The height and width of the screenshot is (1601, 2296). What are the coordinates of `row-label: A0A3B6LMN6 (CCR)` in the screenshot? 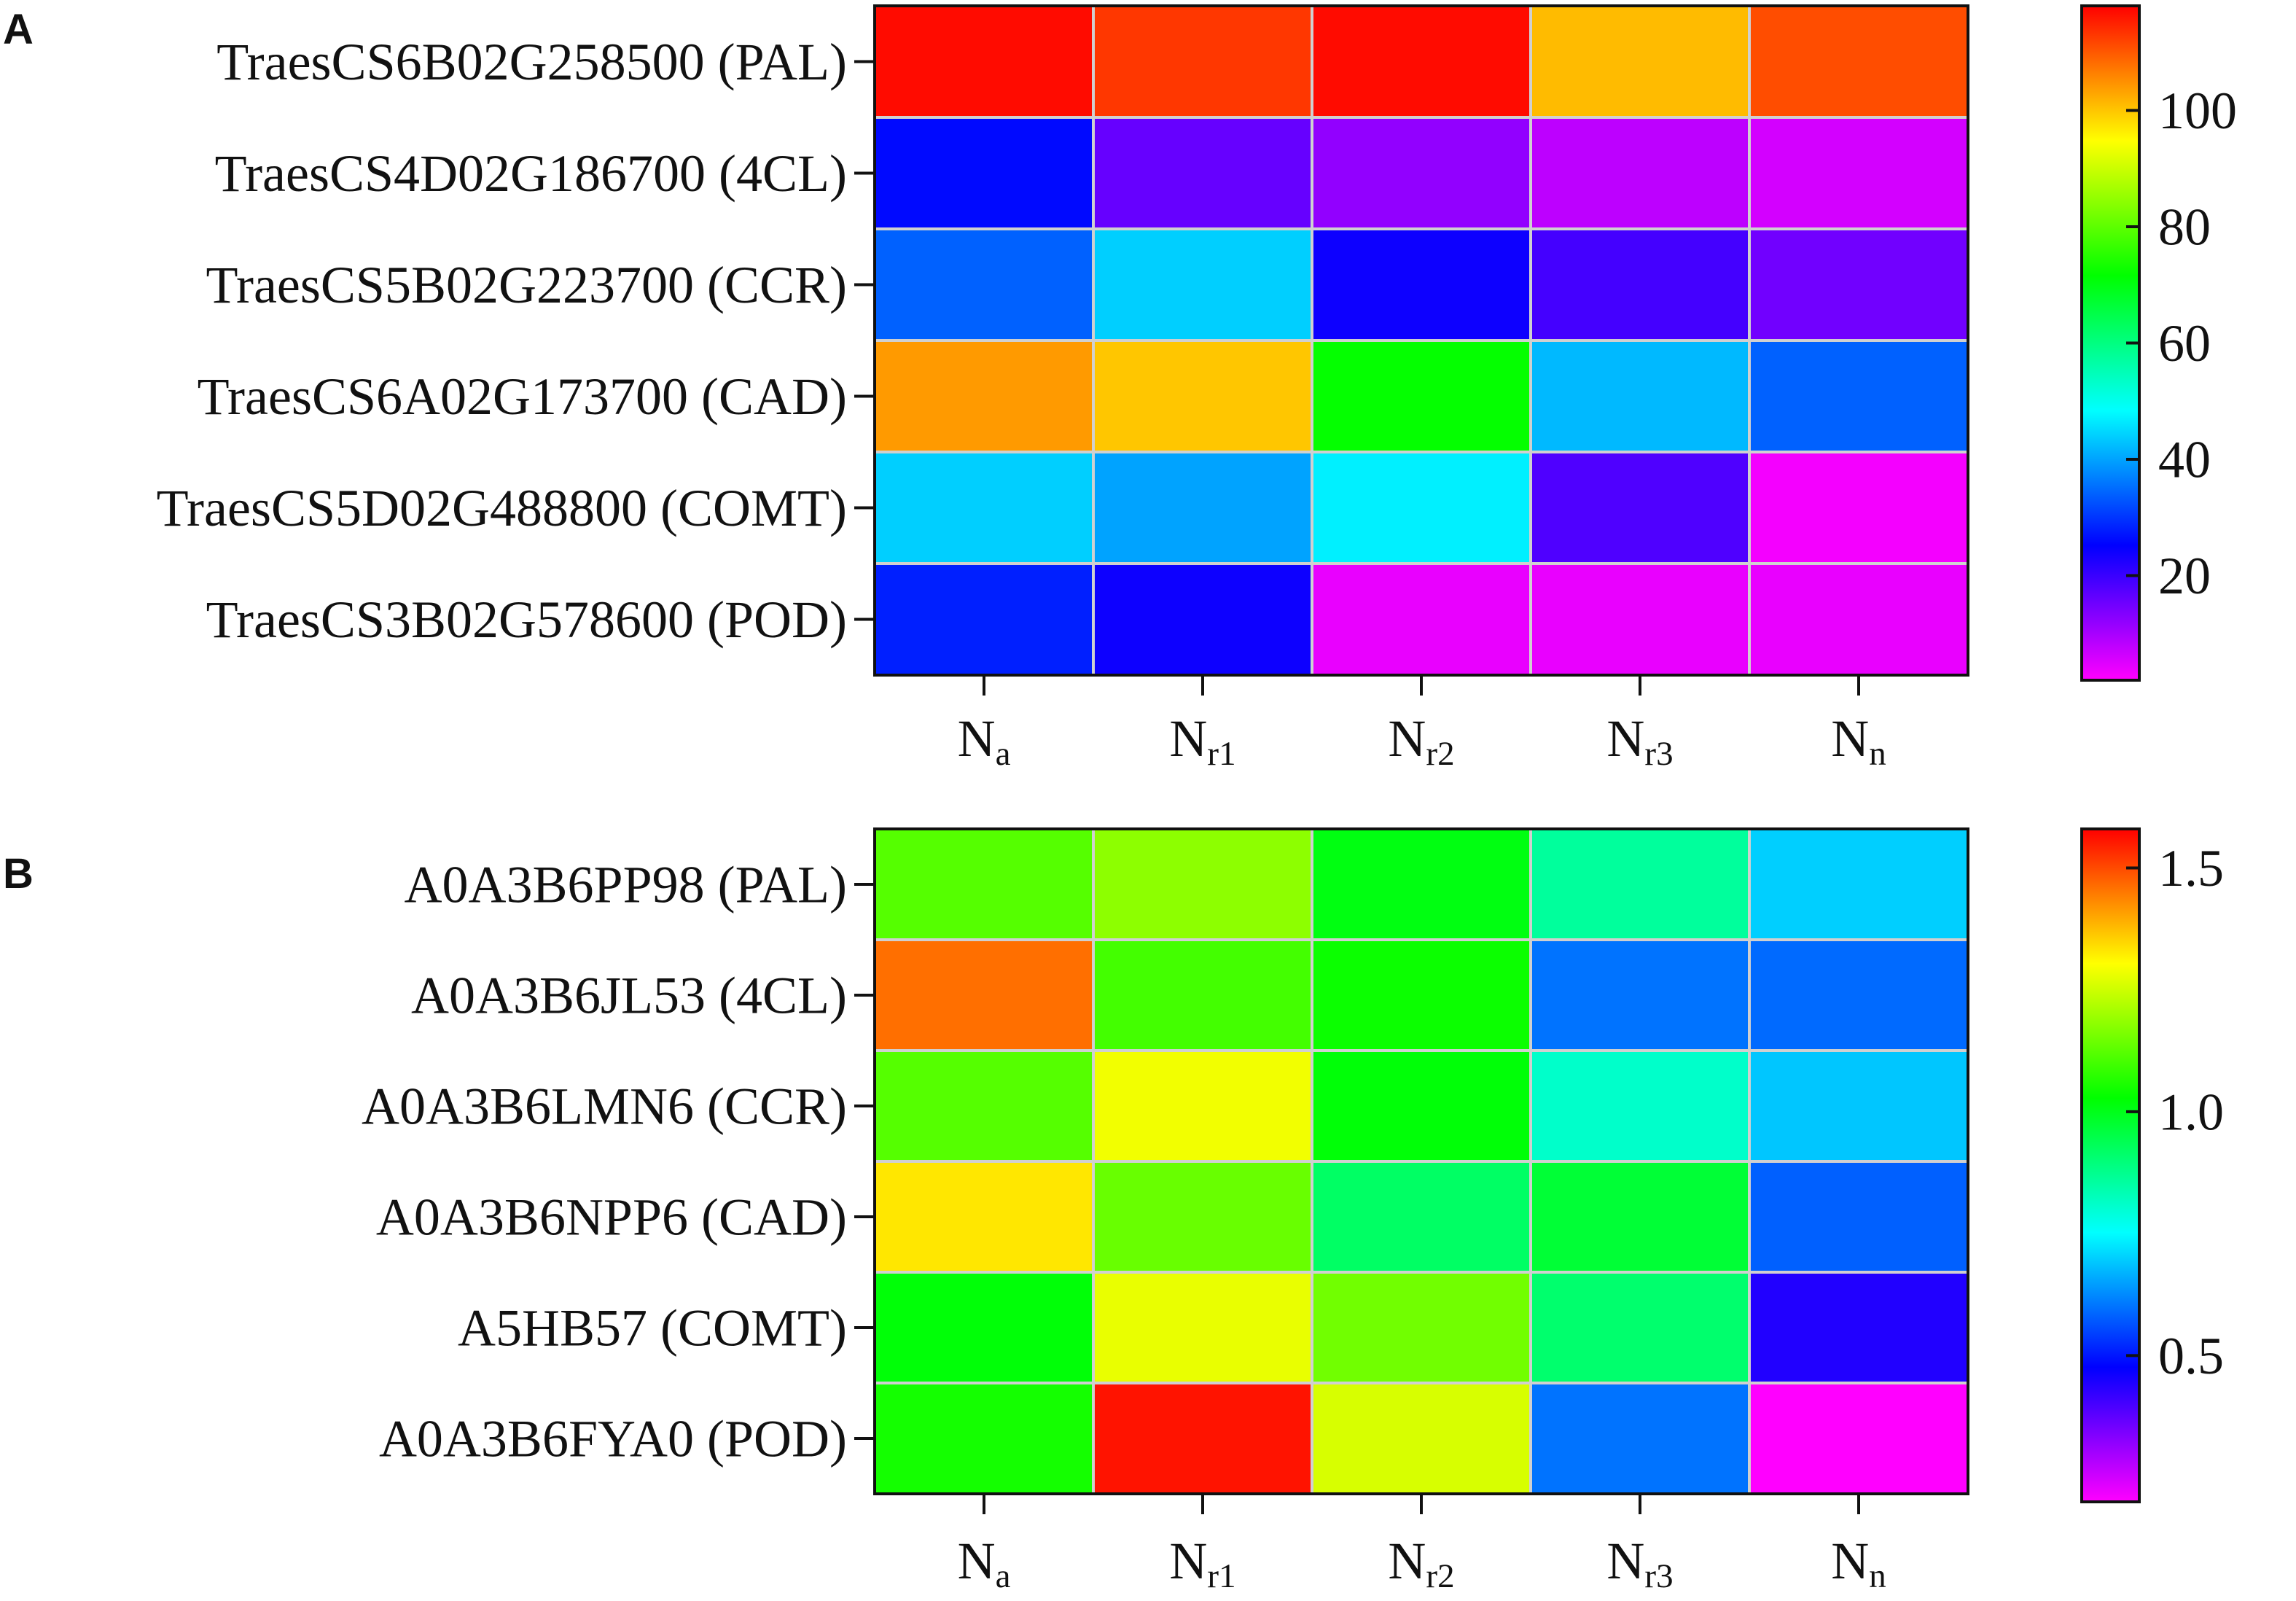 It's located at (604, 1106).